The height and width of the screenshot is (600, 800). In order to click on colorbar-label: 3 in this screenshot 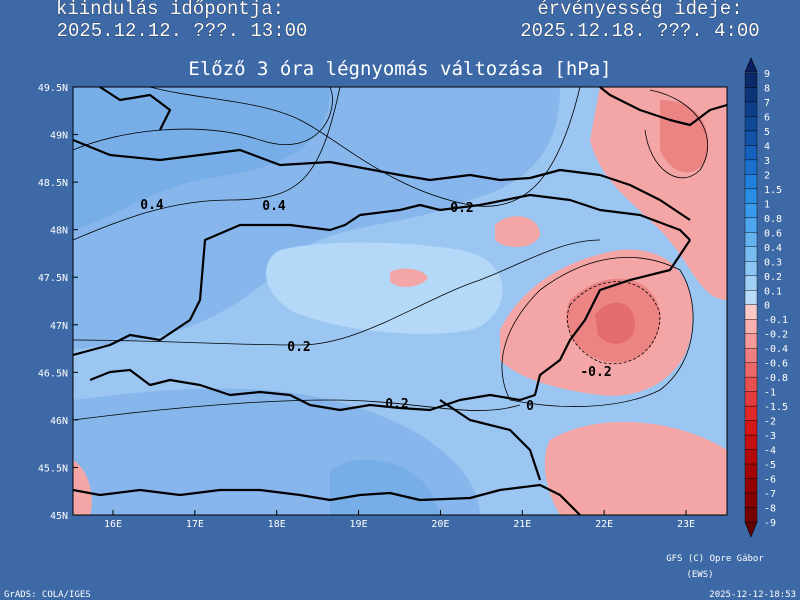, I will do `click(767, 161)`.